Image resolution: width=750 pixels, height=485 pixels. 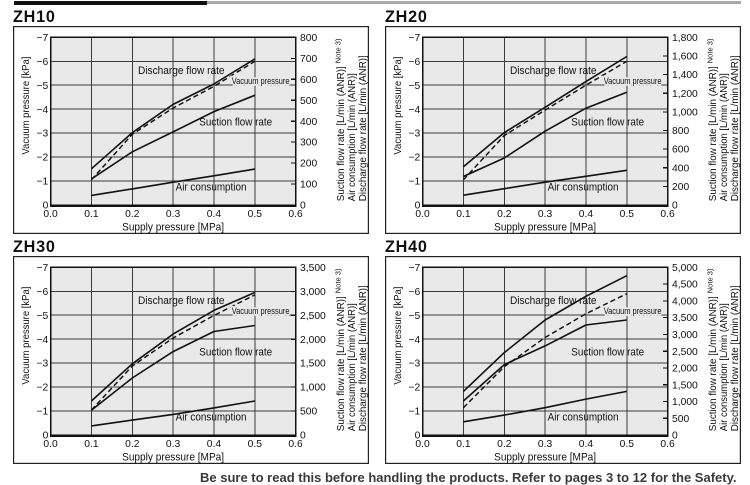 I want to click on svg-text: 200, so click(x=308, y=164).